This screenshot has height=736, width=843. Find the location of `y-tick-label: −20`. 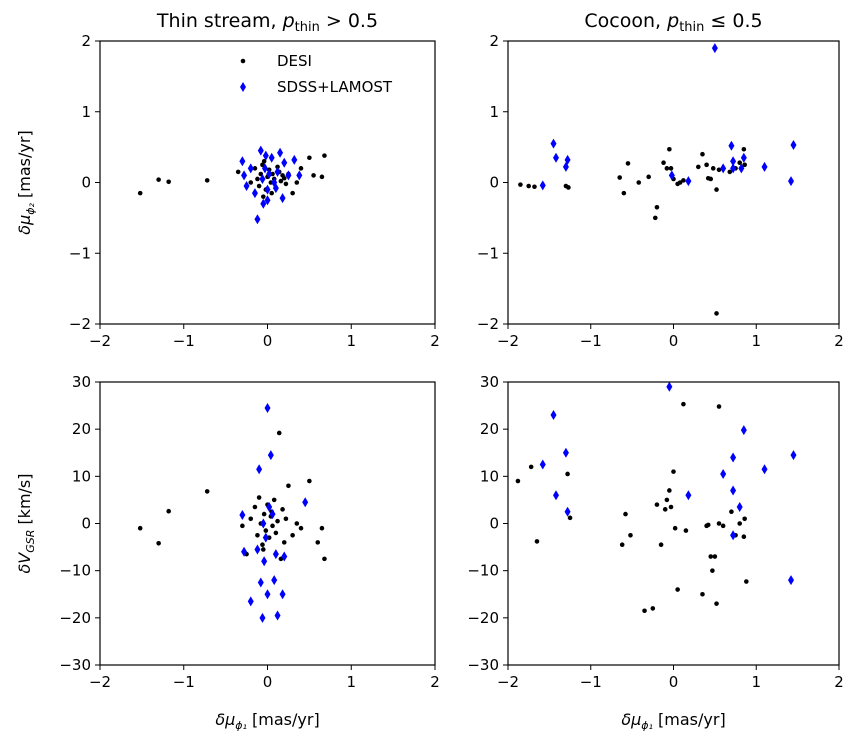

y-tick-label: −20 is located at coordinates (75, 618).